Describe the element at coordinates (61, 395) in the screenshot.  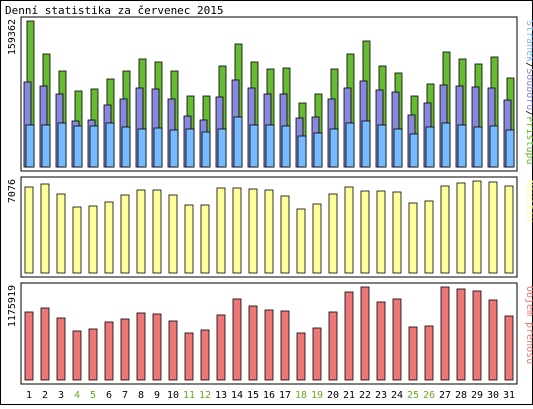
I see `x-tick-day-3: 3` at that location.